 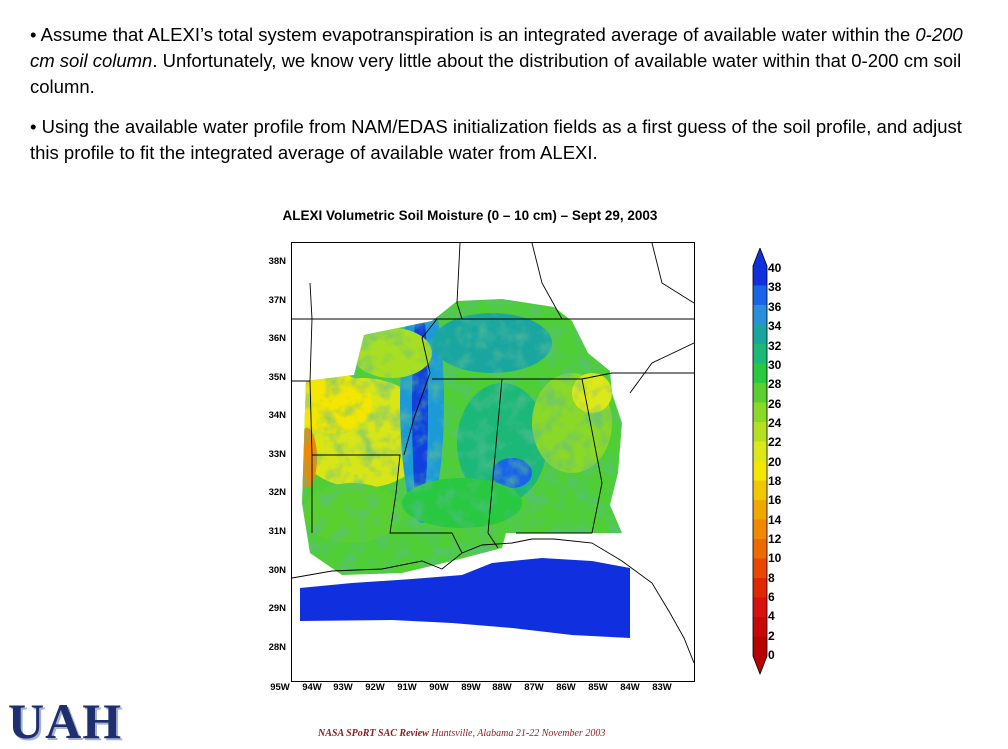 I want to click on lat-label: 28N, so click(x=277, y=647).